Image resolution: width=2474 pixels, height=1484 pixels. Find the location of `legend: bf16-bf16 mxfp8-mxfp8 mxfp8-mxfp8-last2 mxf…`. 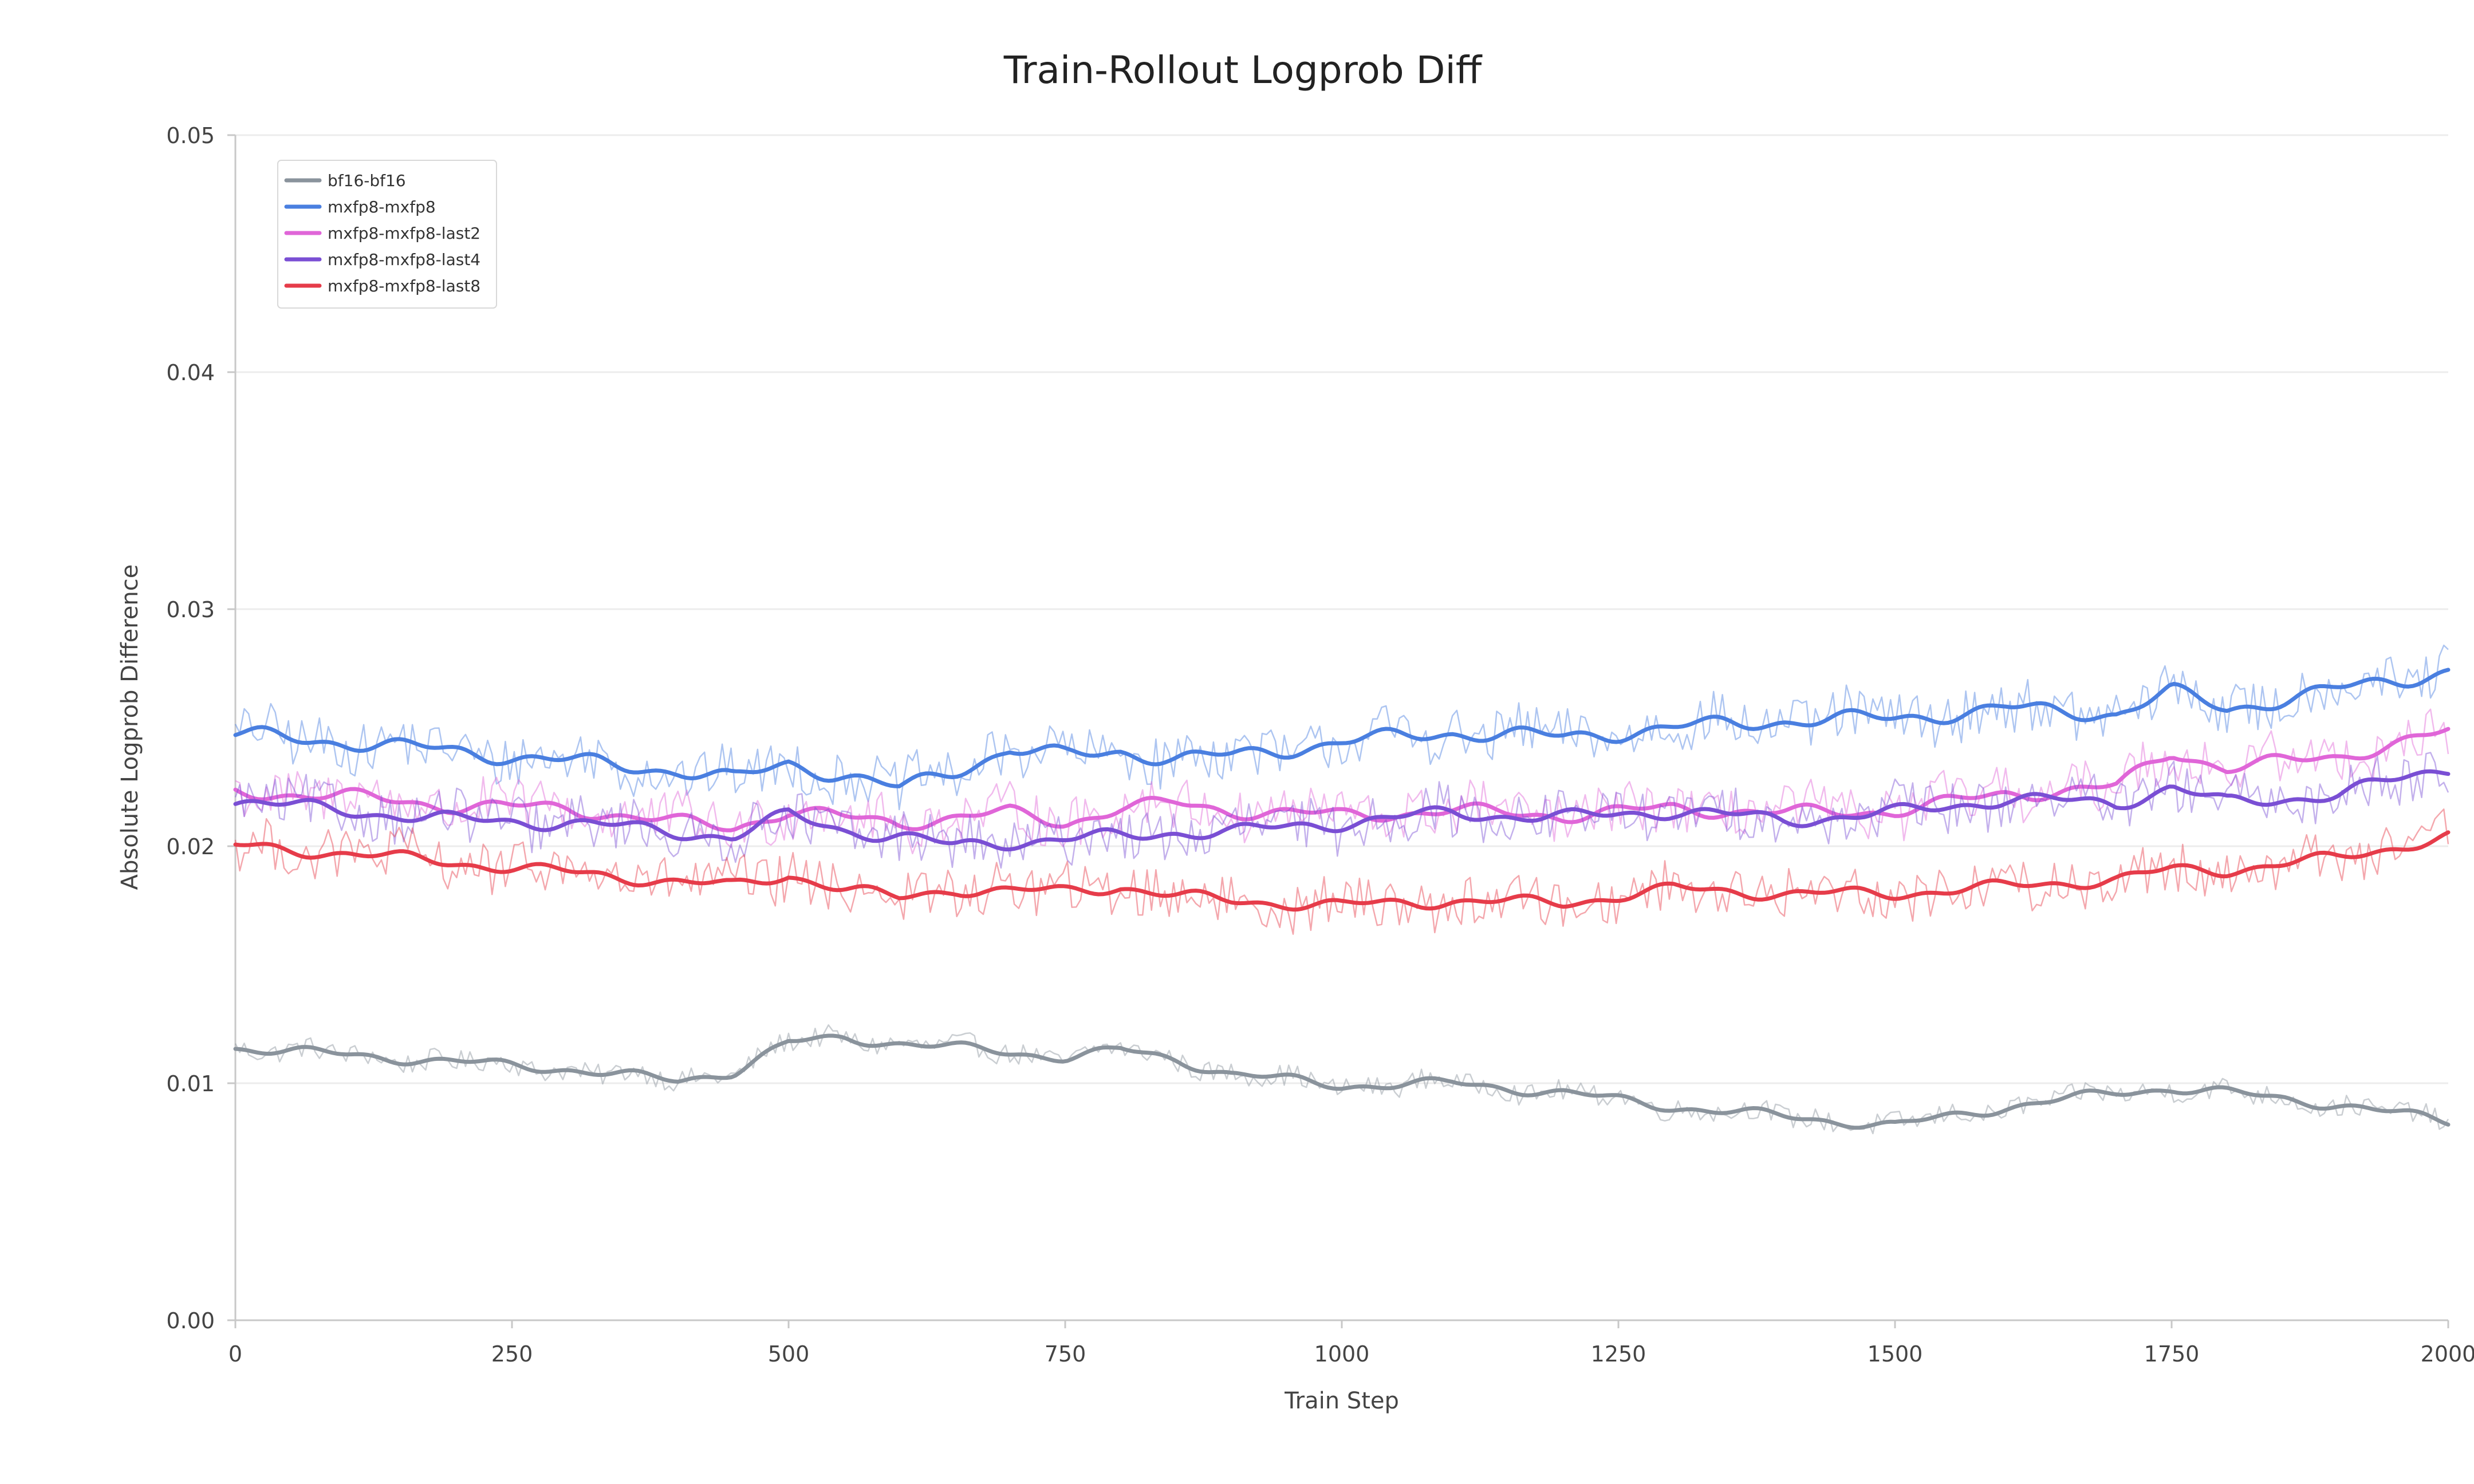

legend: bf16-bf16 mxfp8-mxfp8 mxfp8-mxfp8-last2 mxf… is located at coordinates (387, 234).